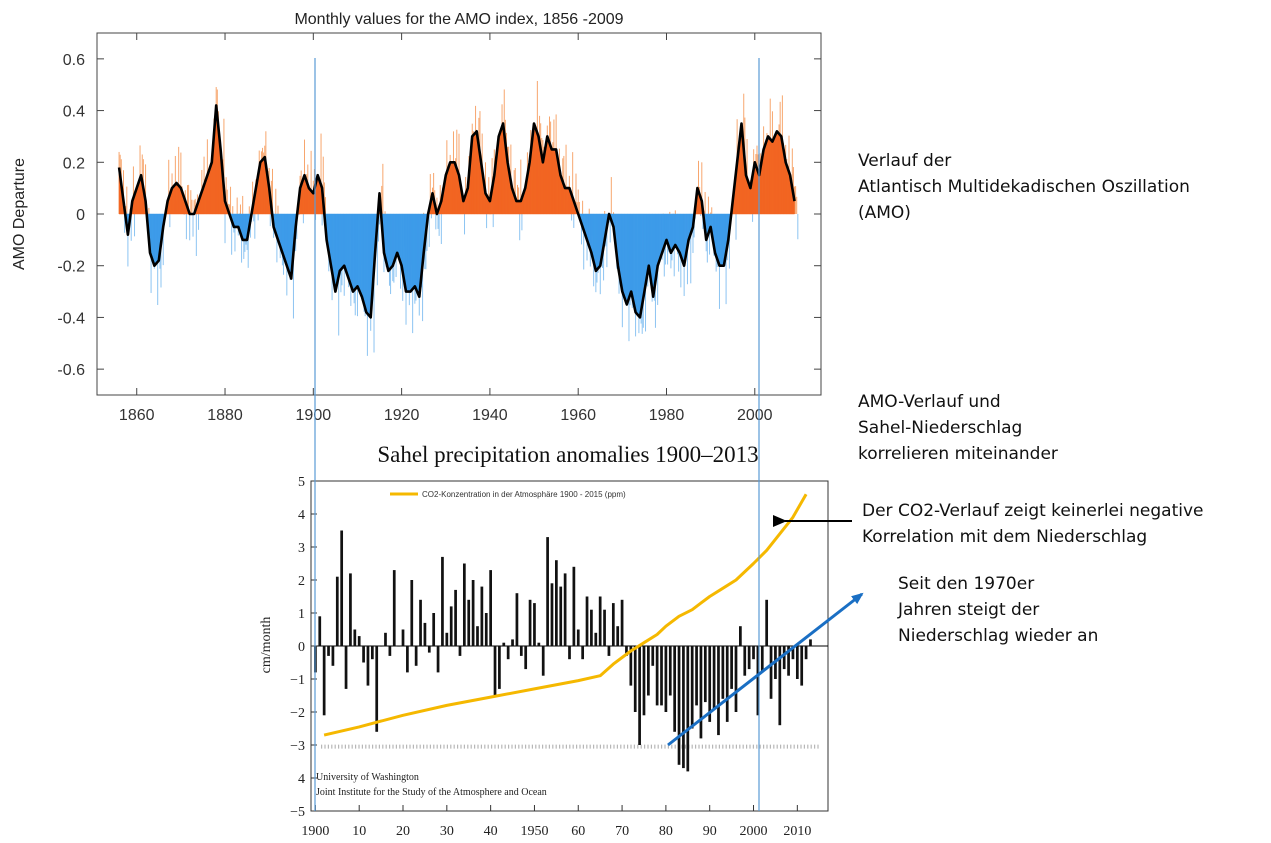 This screenshot has height=843, width=1271. What do you see at coordinates (301, 614) in the screenshot?
I see `sahel-y-tick-label: 1` at bounding box center [301, 614].